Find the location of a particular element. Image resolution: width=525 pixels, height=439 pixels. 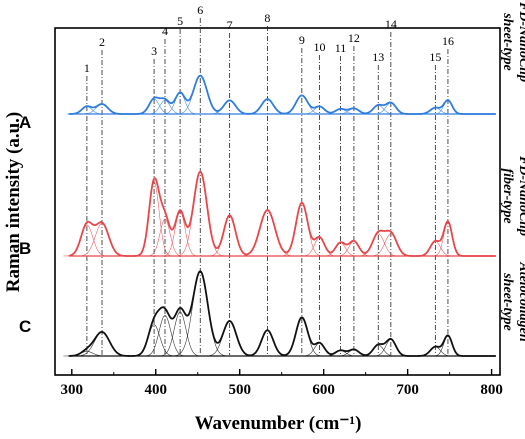

series-C-side-label: Atelocollagensheet-type is located at coordinates (512, 301).